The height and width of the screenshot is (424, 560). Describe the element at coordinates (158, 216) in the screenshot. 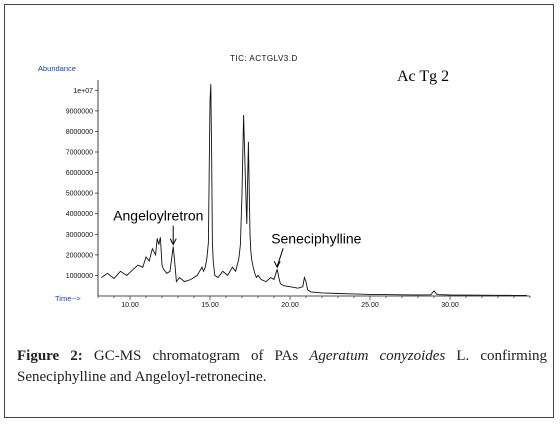

I see `peak-annotation-label: Angeloylretron` at that location.